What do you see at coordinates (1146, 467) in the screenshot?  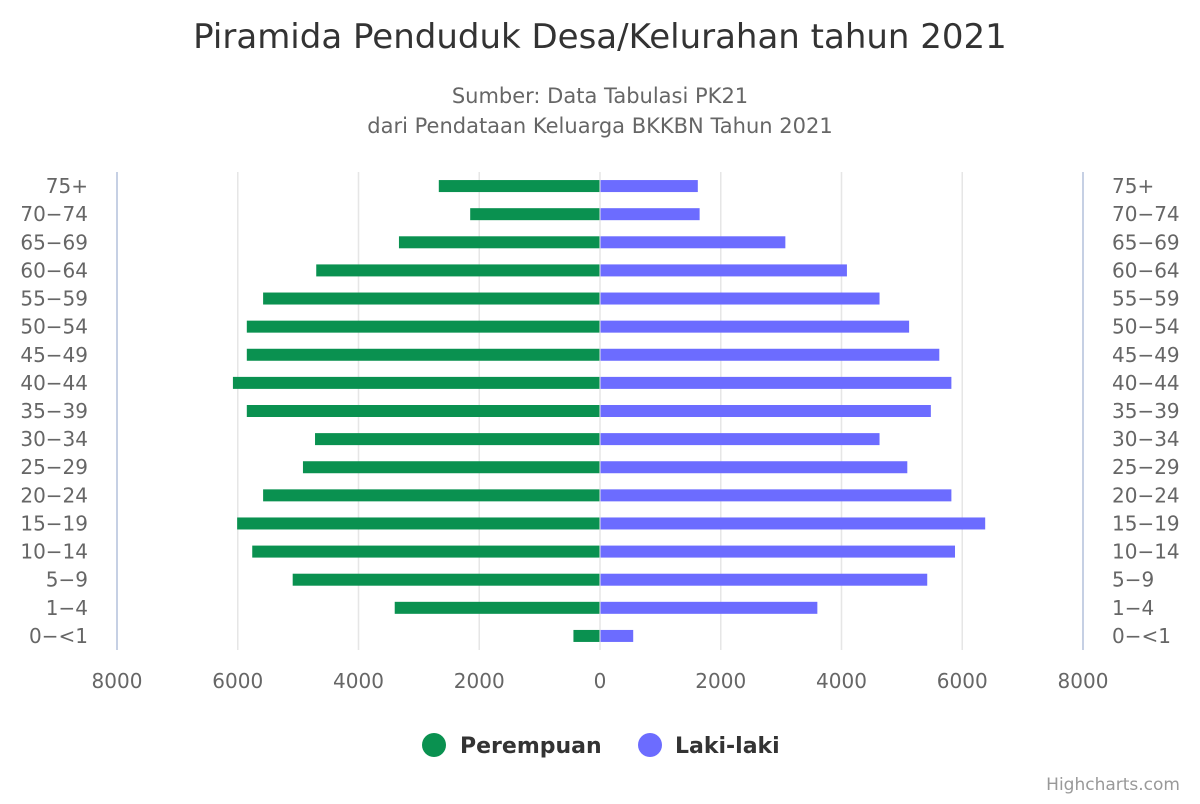 I see `y-label-right: 25−29` at bounding box center [1146, 467].